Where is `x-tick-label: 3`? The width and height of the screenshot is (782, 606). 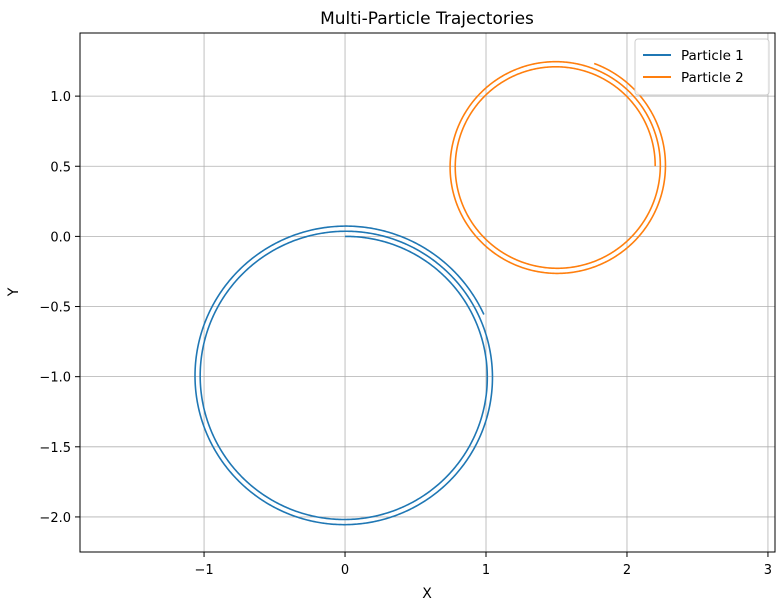
x-tick-label: 3 is located at coordinates (768, 570).